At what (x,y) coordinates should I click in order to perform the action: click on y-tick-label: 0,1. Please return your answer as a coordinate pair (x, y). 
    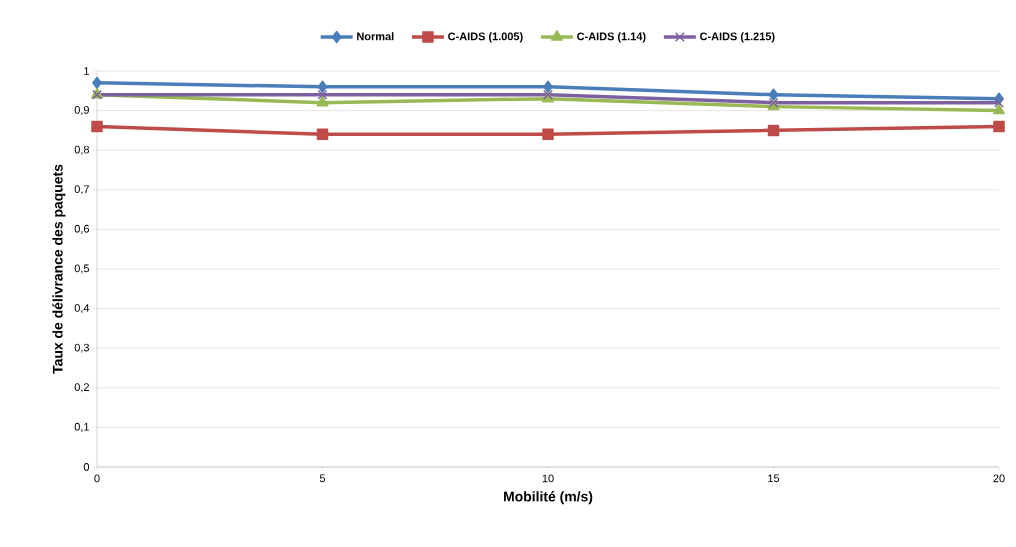
    Looking at the image, I should click on (81, 427).